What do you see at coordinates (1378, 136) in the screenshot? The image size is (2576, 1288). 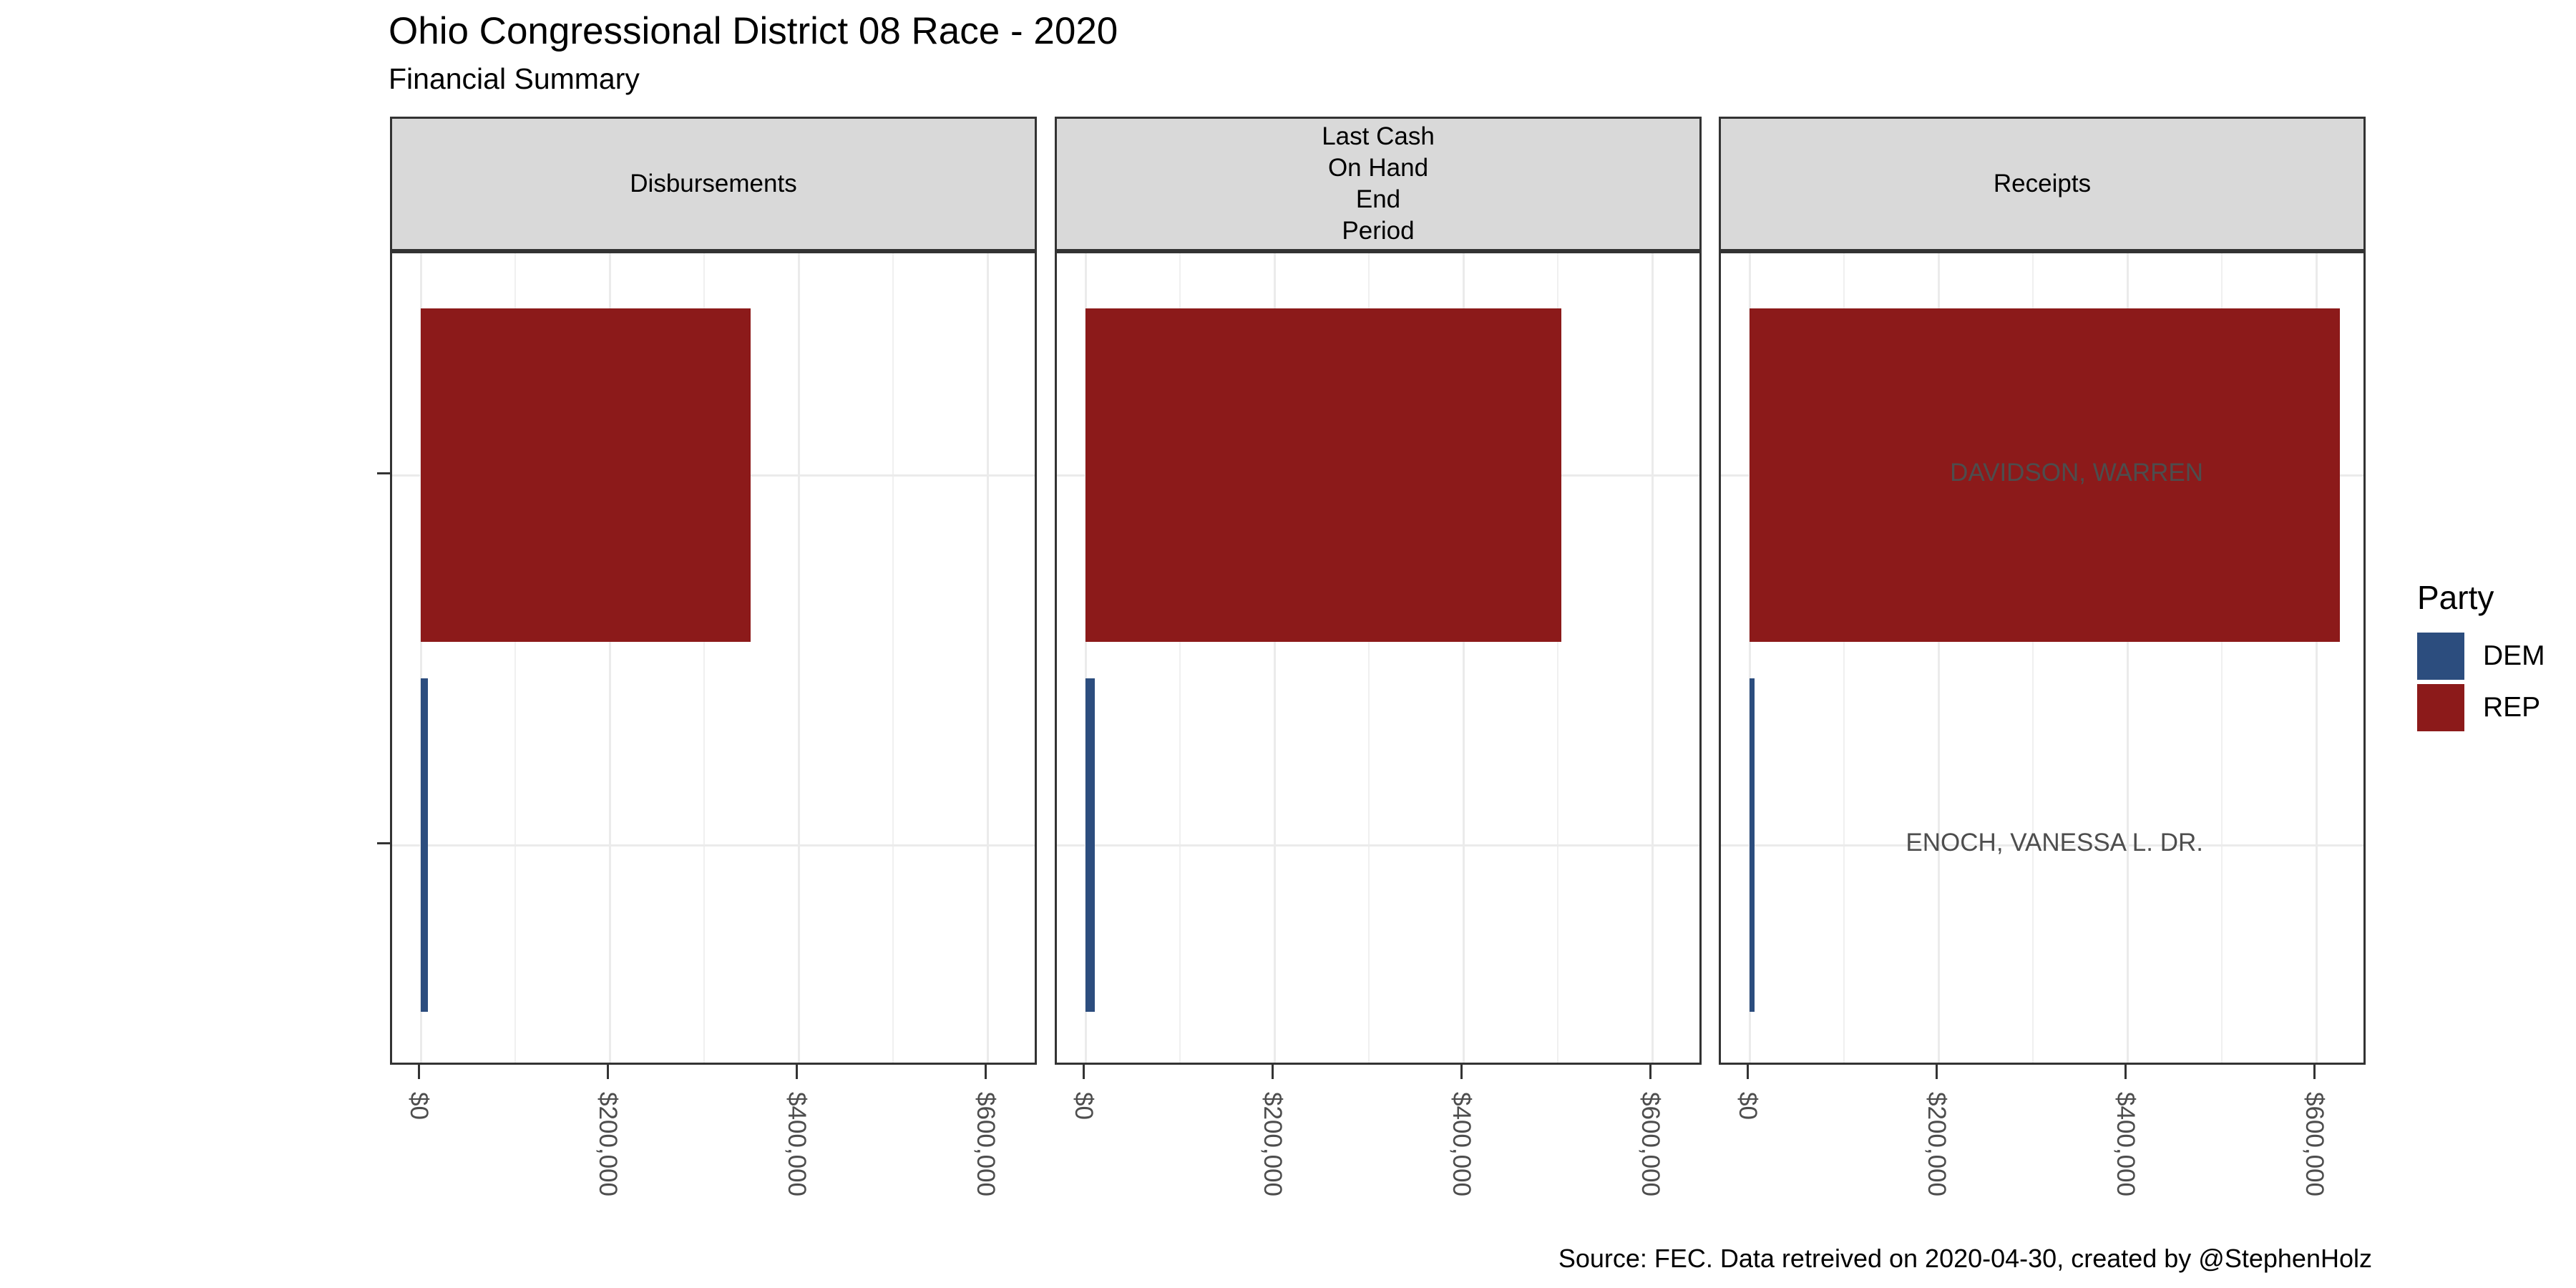 I see `facet-strip-label: Last Cash` at bounding box center [1378, 136].